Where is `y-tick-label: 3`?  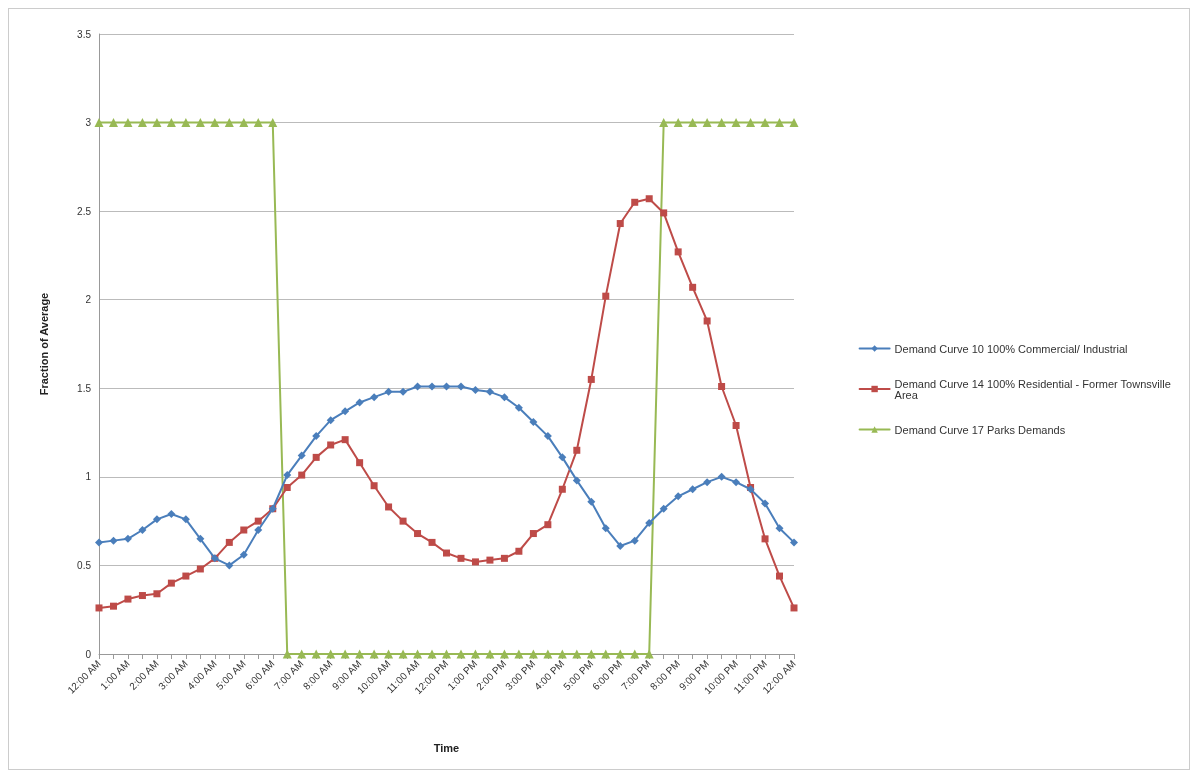
y-tick-label: 3 is located at coordinates (88, 123).